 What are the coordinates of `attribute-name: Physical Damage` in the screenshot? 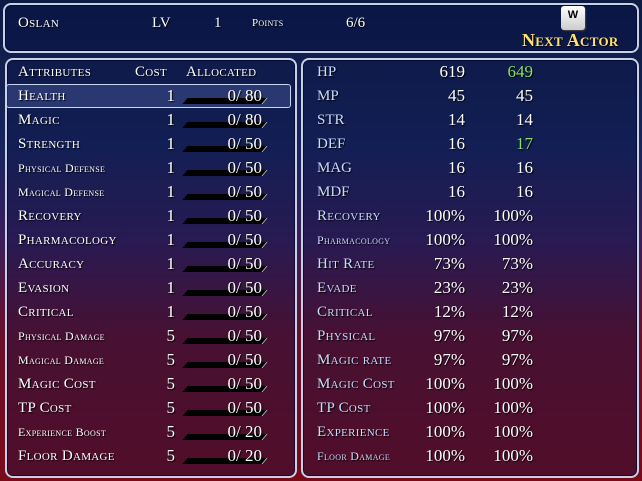 It's located at (61, 336).